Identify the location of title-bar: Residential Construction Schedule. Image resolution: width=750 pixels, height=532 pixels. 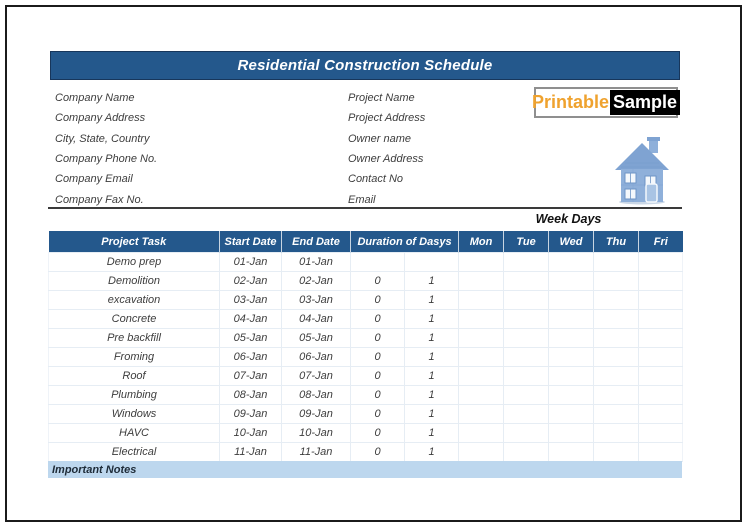
(365, 65).